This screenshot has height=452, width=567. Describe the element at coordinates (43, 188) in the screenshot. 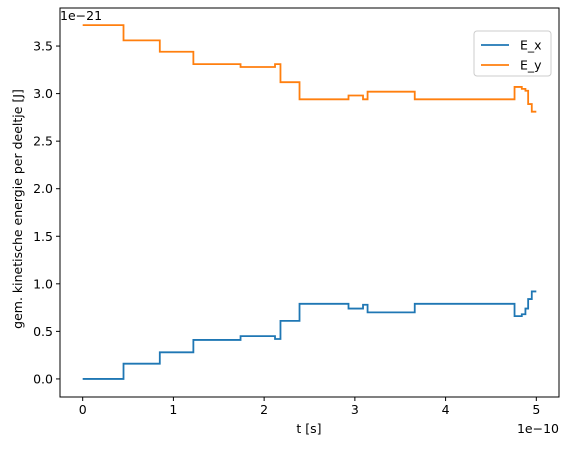

I see `y-tick-label: 2.0` at that location.